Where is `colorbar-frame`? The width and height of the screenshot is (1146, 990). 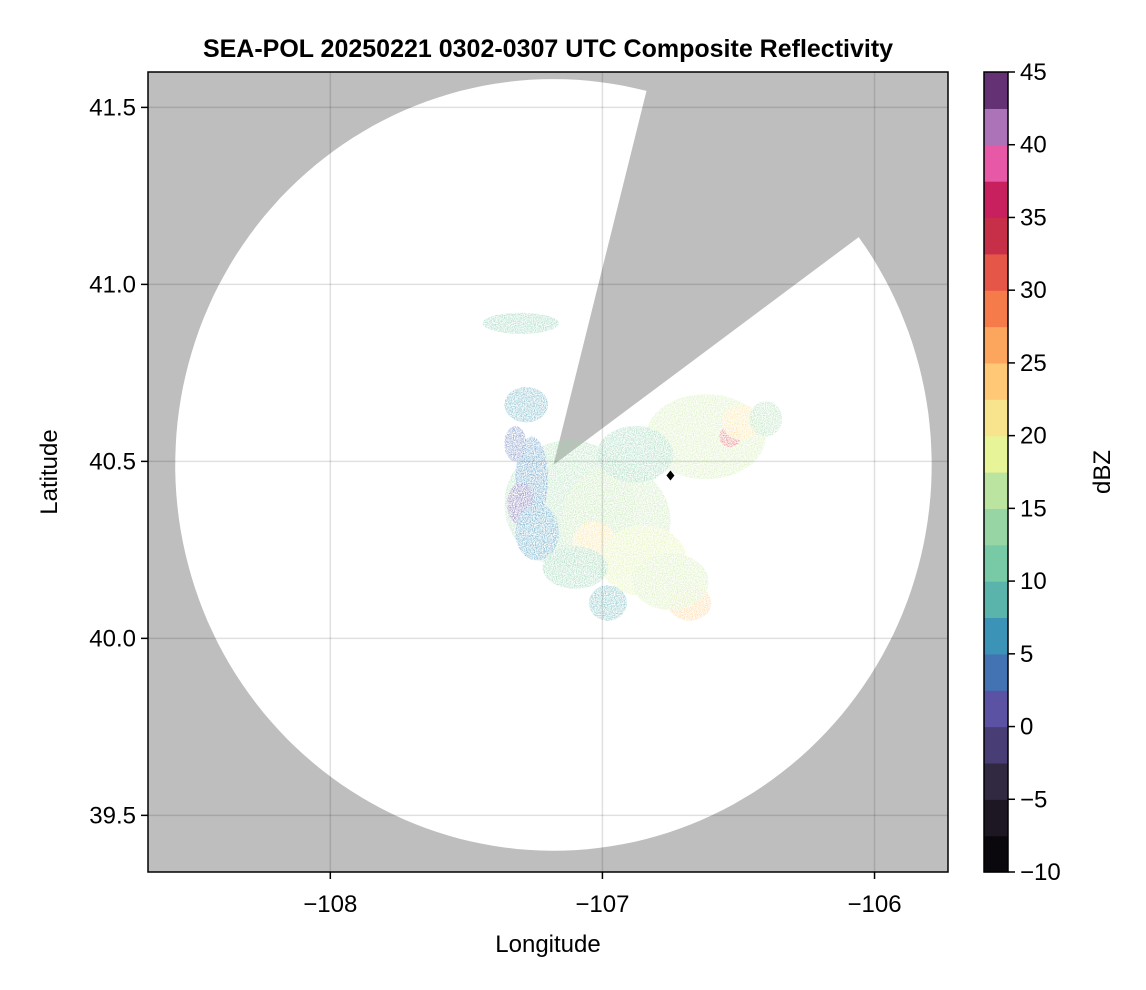
colorbar-frame is located at coordinates (996, 472).